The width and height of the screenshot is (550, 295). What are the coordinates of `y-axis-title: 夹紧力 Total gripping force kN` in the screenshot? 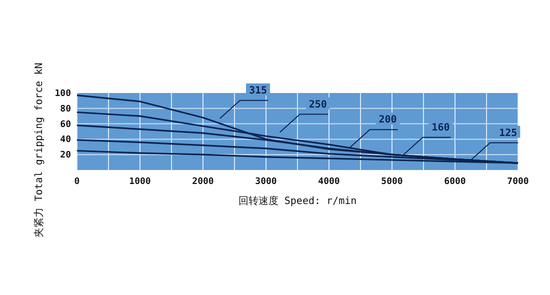 It's located at (39, 150).